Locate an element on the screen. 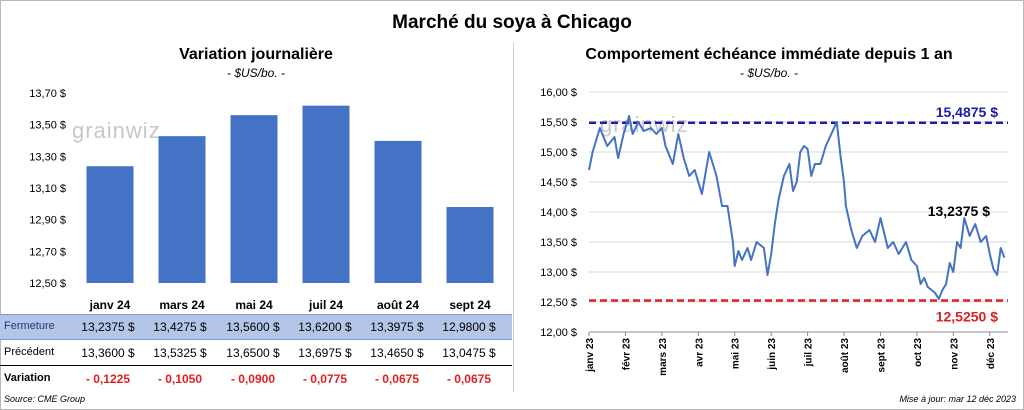 Image resolution: width=1024 pixels, height=410 pixels. table-cell: - 0,1225 is located at coordinates (108, 379).